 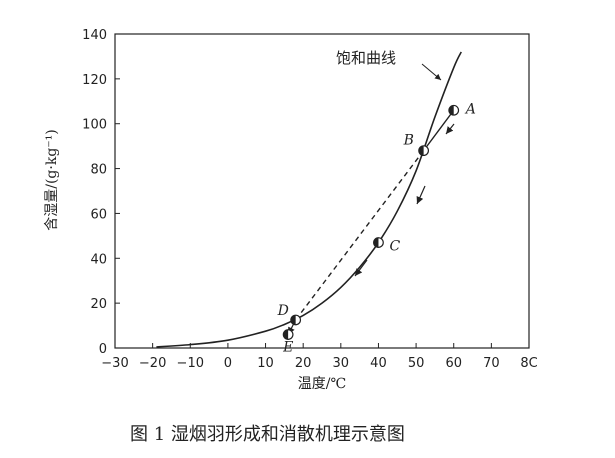 What do you see at coordinates (360, 235) in the screenshot?
I see `mixing-line-b-d` at bounding box center [360, 235].